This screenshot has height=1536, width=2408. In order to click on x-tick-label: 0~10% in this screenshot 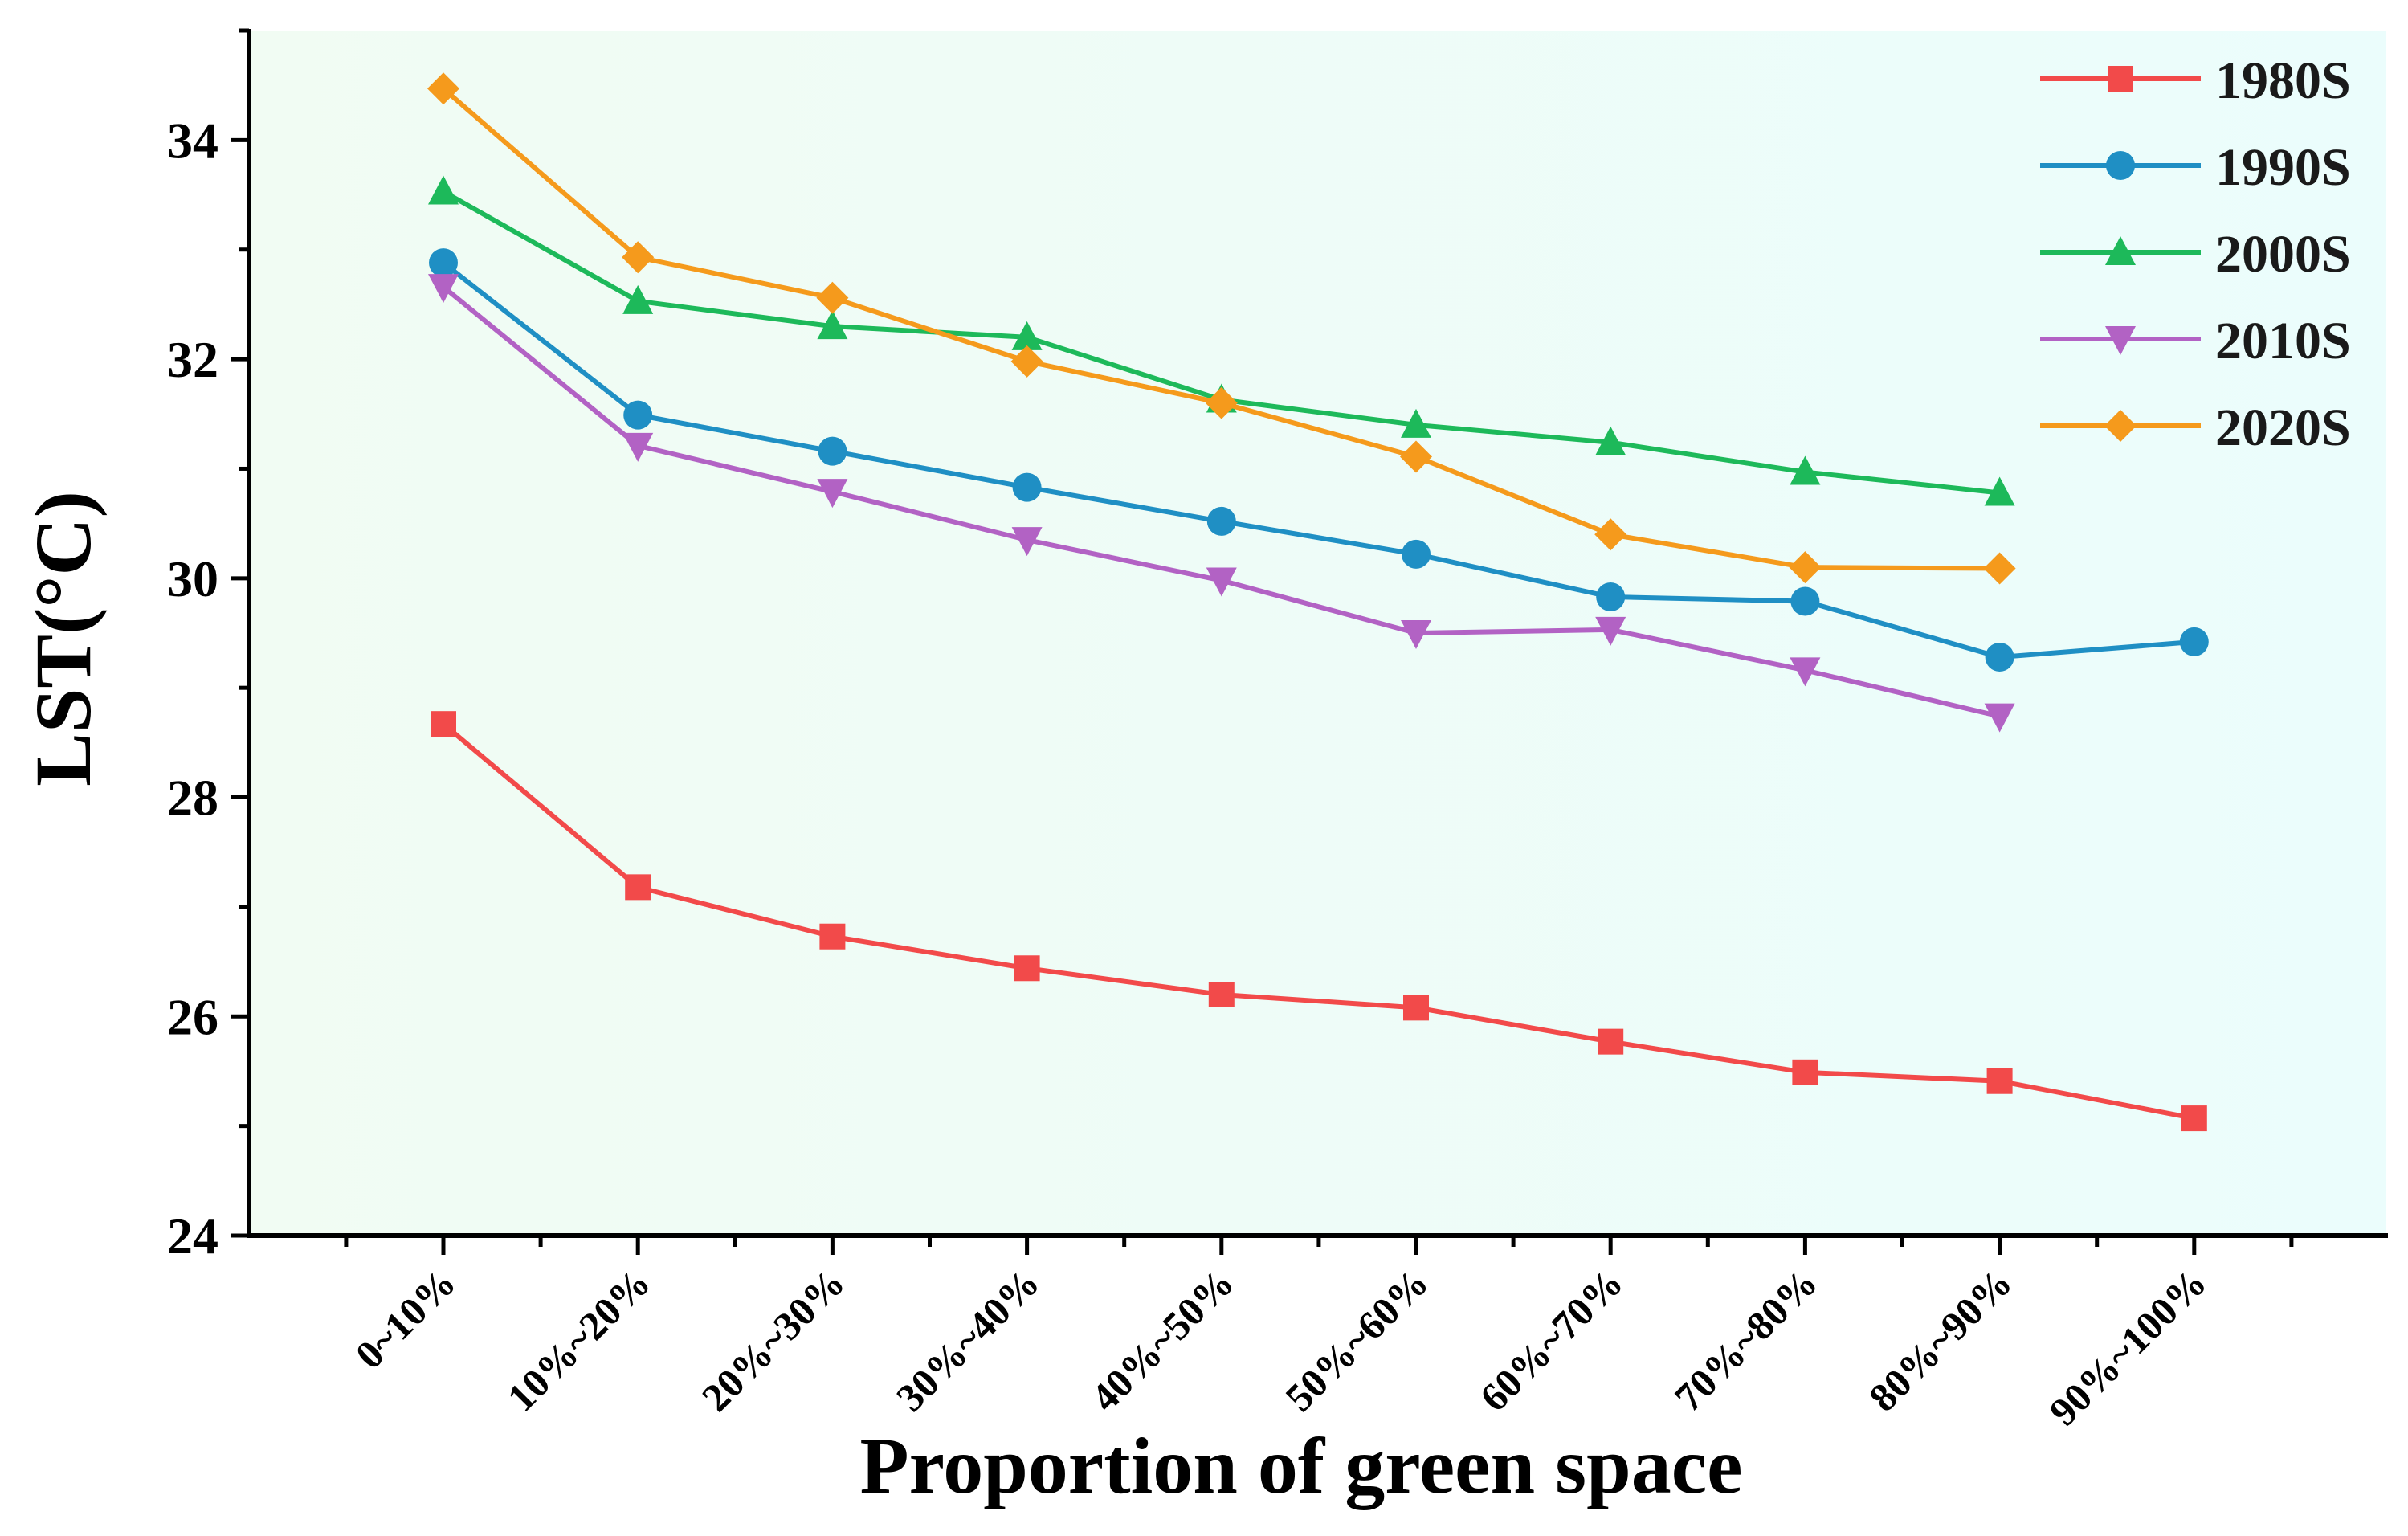, I will do `click(404, 1318)`.